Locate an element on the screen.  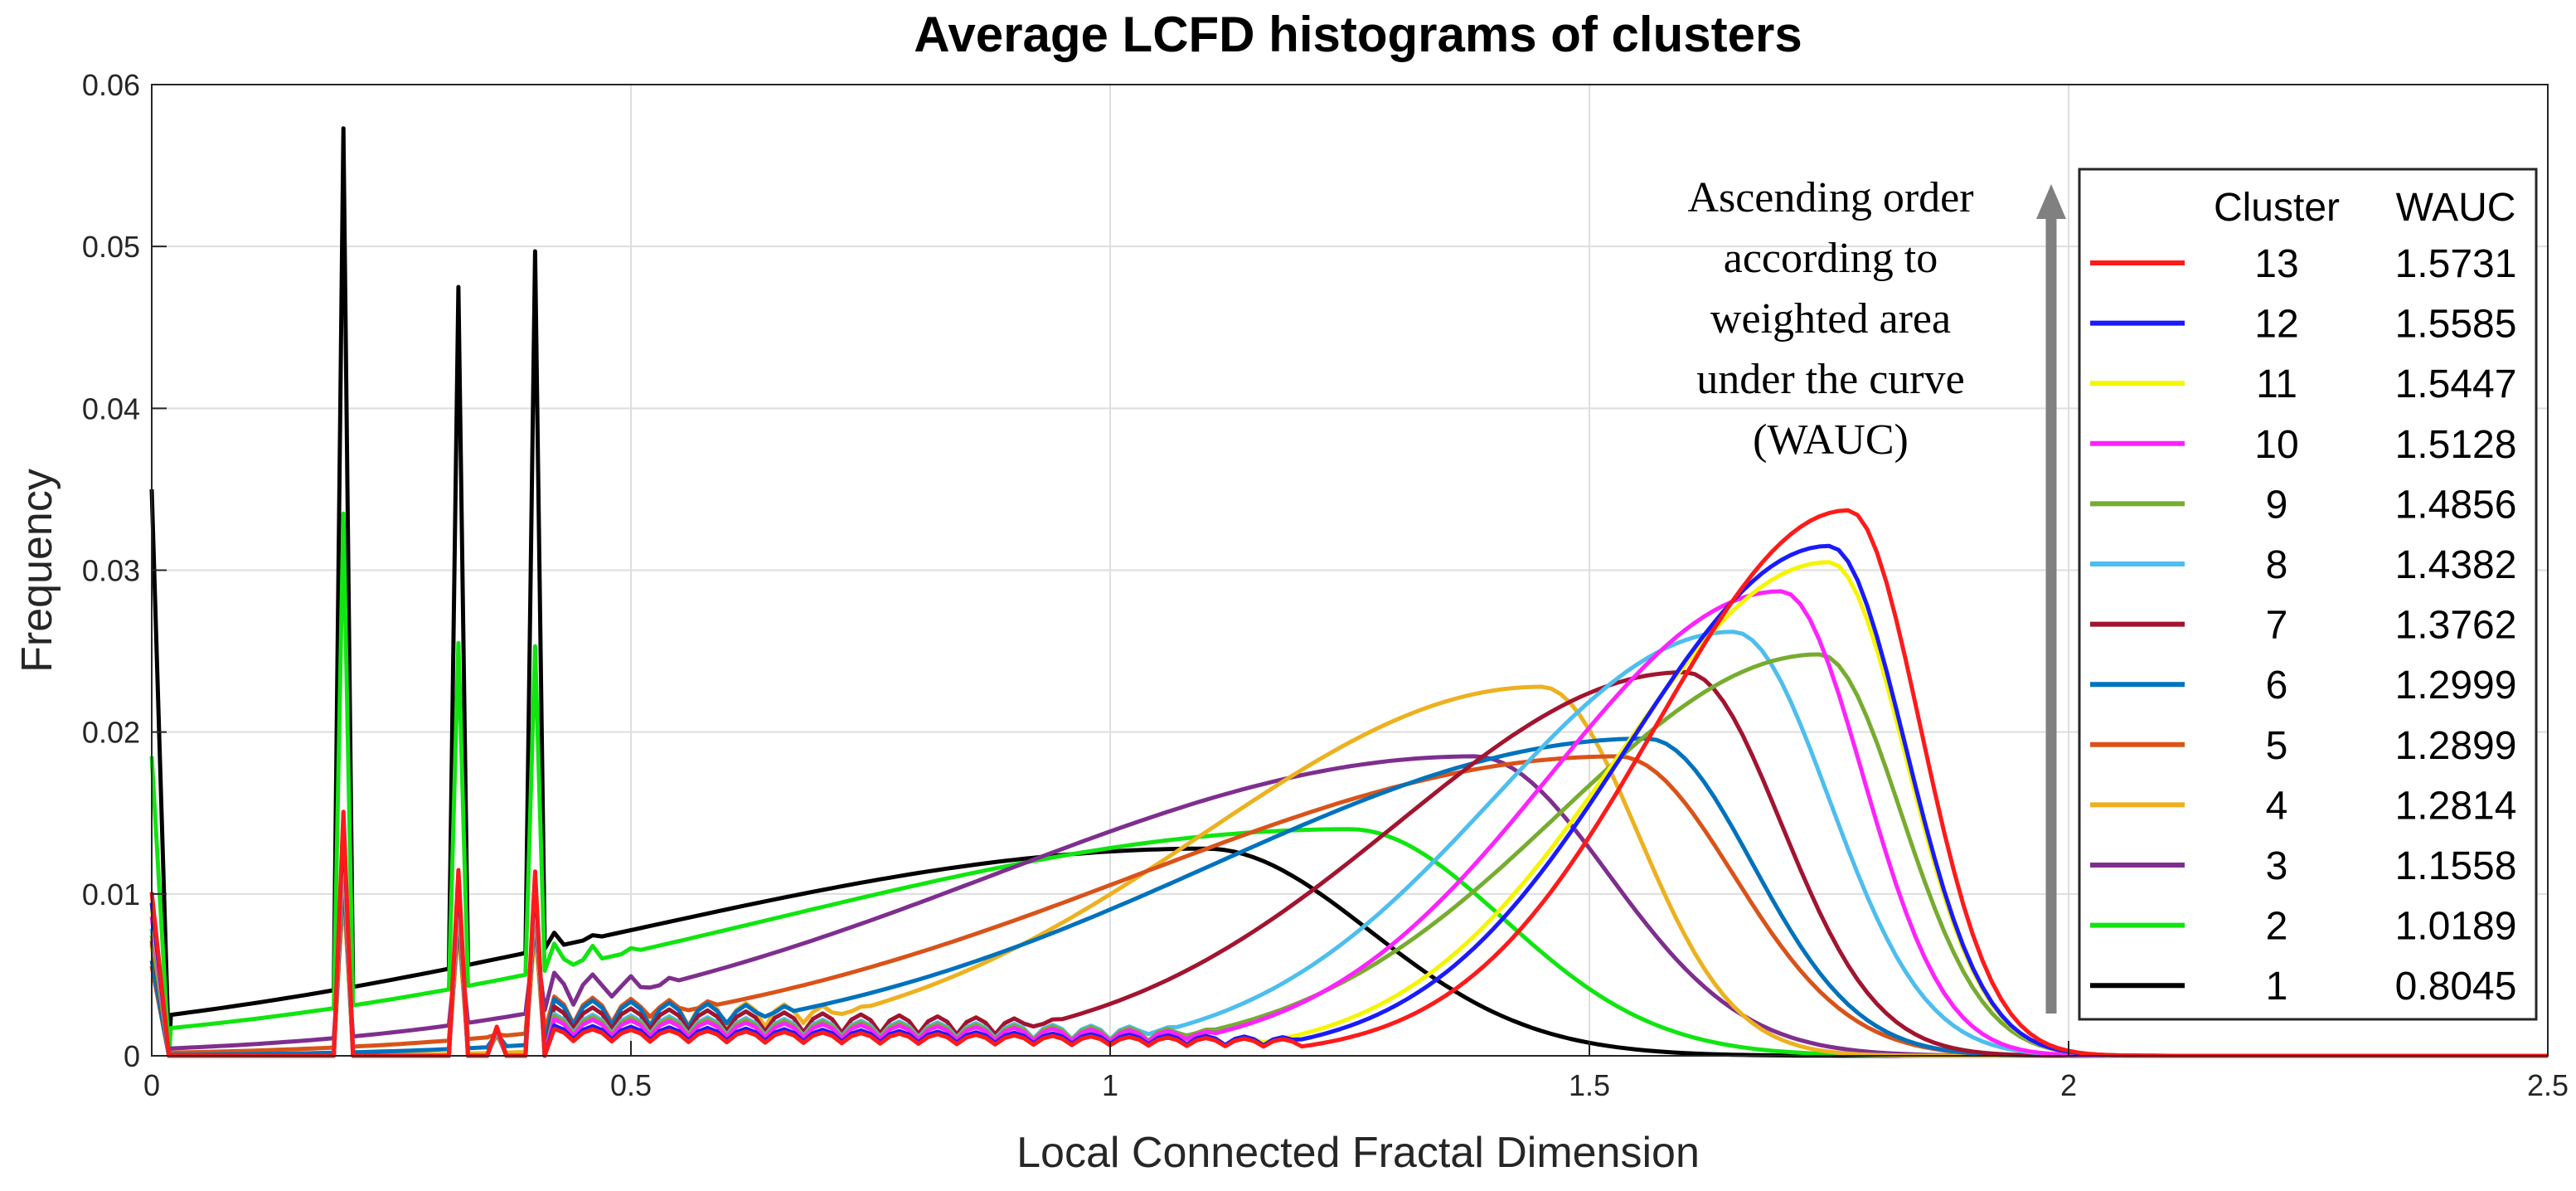
y-tick-label: 0.01 is located at coordinates (111, 894).